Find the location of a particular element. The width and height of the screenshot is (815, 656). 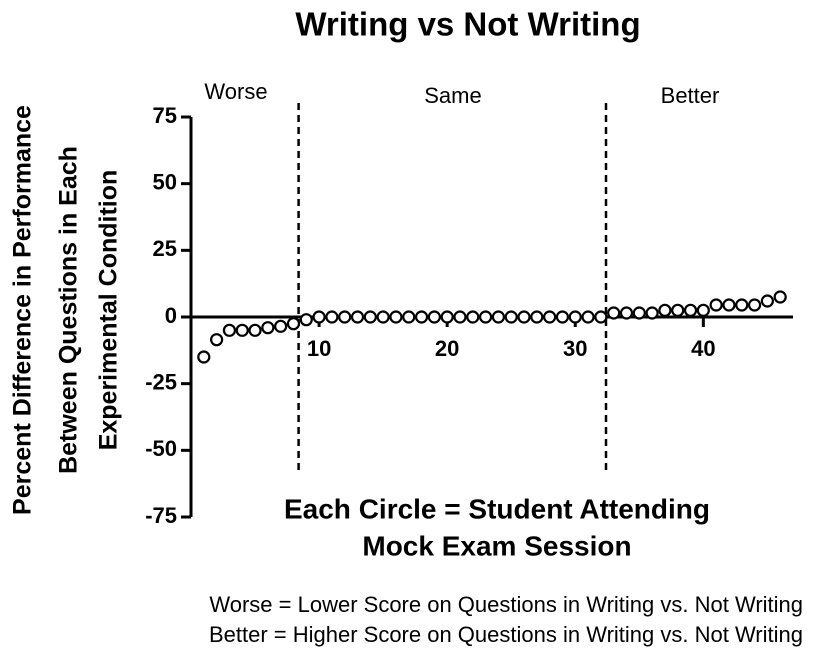

x-tick-label: 20 is located at coordinates (447, 348).